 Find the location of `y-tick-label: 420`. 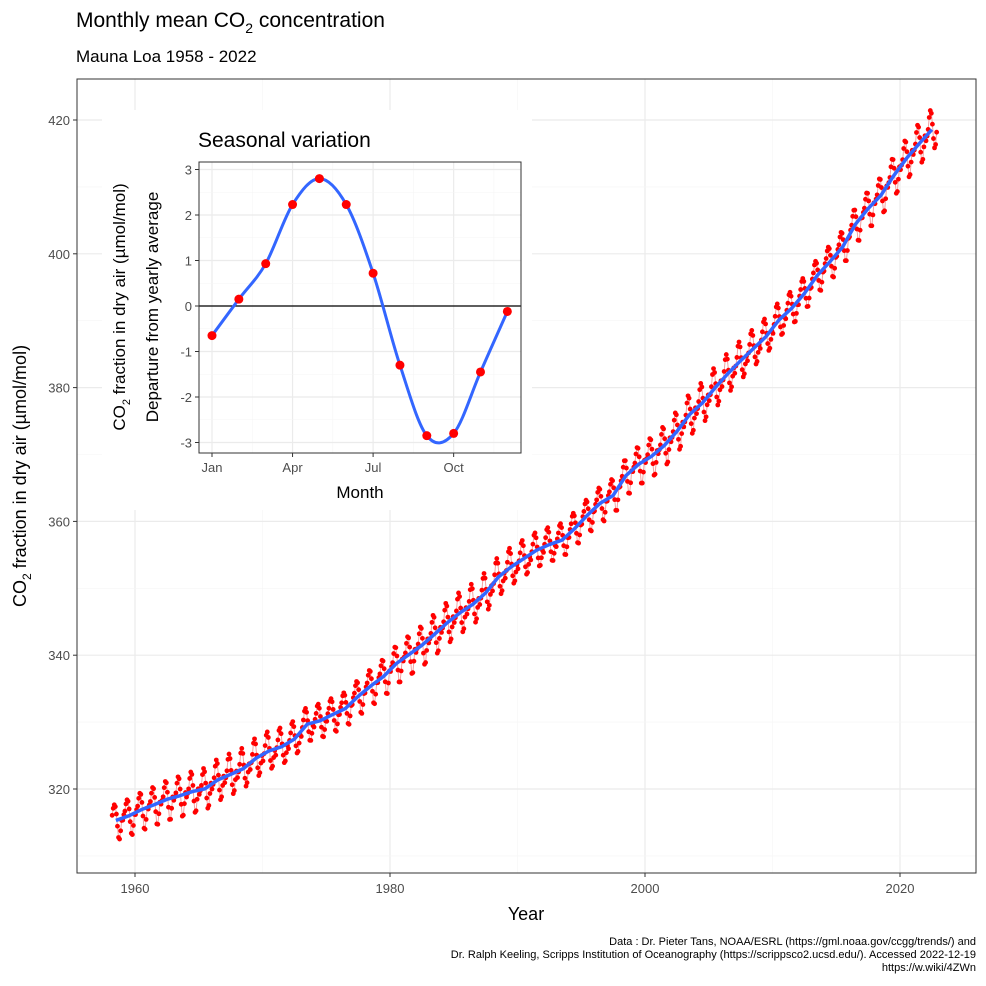

y-tick-label: 420 is located at coordinates (59, 120).